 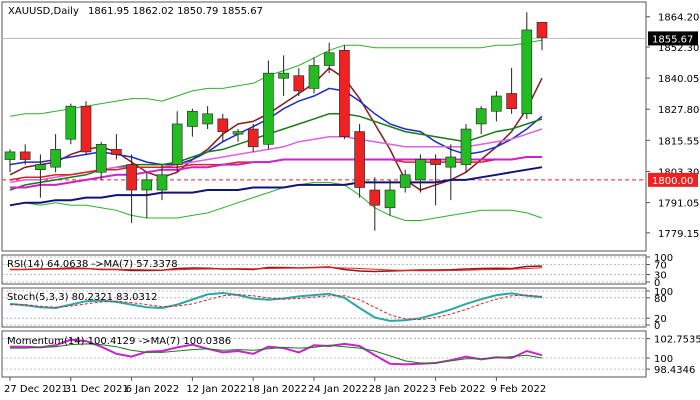 I want to click on x-tick-label: 27 Dec 2021, so click(x=36, y=389).